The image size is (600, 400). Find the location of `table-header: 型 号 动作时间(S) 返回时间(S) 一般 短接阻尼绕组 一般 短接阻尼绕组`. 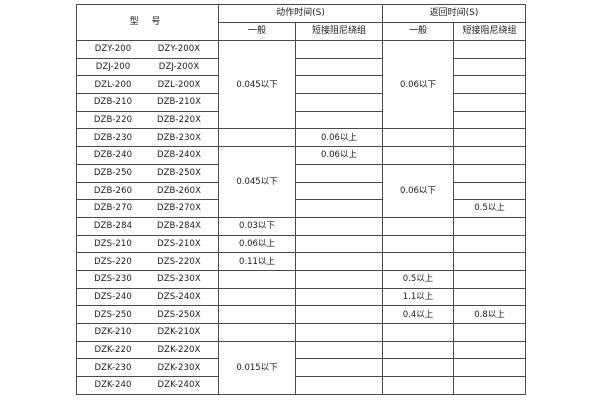

table-header: 型 号 动作时间(S) 返回时间(S) 一般 短接阻尼绕组 一般 短接阻尼绕组 is located at coordinates (301, 22).